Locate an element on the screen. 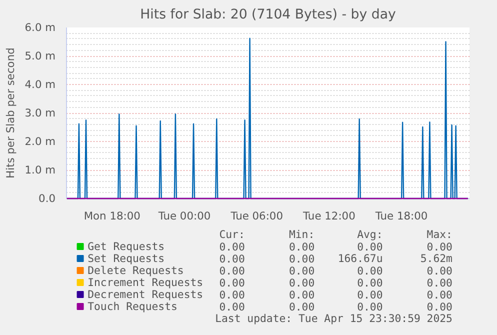 The width and height of the screenshot is (497, 335). y-tick-label: 4.0 m is located at coordinates (40, 84).